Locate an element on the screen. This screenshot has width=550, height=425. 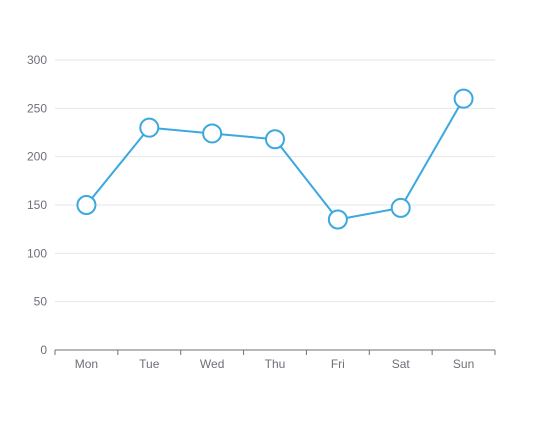
x-tick-label: Thu is located at coordinates (275, 364).